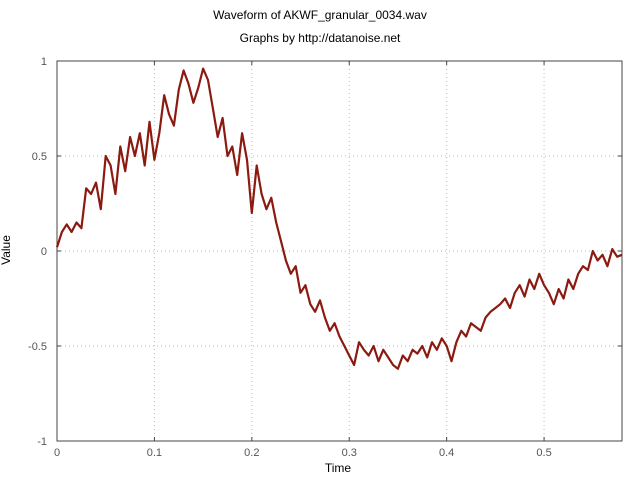 The width and height of the screenshot is (640, 480). I want to click on y-tick-label: 0, so click(44, 252).